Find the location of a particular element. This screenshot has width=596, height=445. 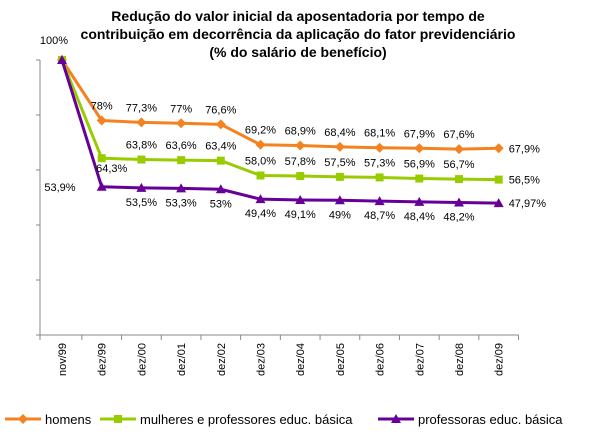

data-label: 77,3% is located at coordinates (141, 108).